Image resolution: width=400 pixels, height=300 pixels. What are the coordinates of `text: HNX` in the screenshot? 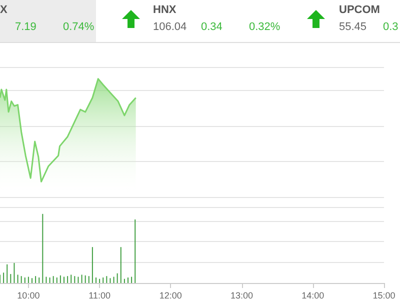 It's located at (164, 10).